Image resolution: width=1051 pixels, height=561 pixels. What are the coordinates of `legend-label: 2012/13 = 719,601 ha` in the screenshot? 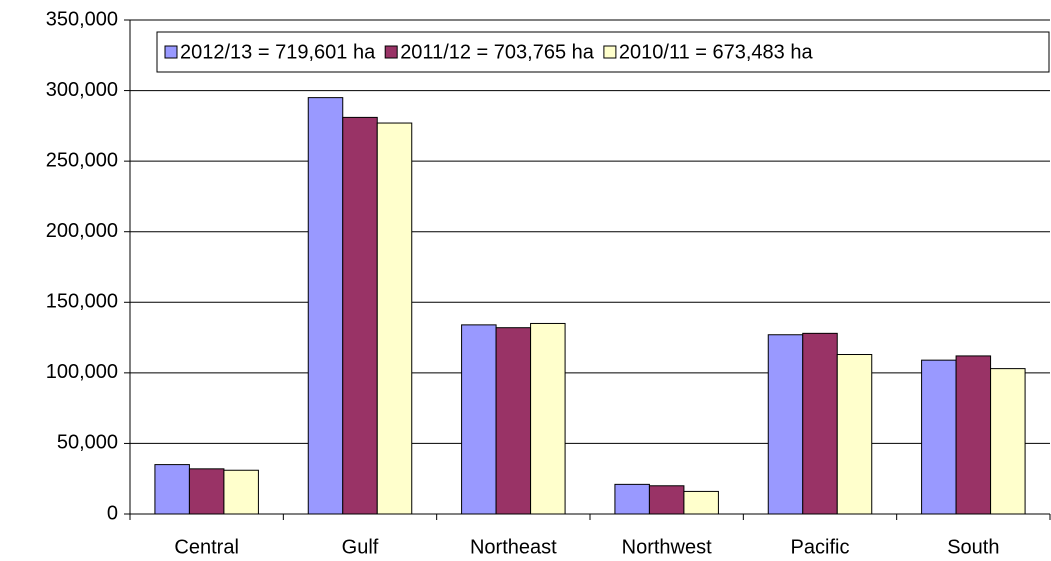 It's located at (278, 52).